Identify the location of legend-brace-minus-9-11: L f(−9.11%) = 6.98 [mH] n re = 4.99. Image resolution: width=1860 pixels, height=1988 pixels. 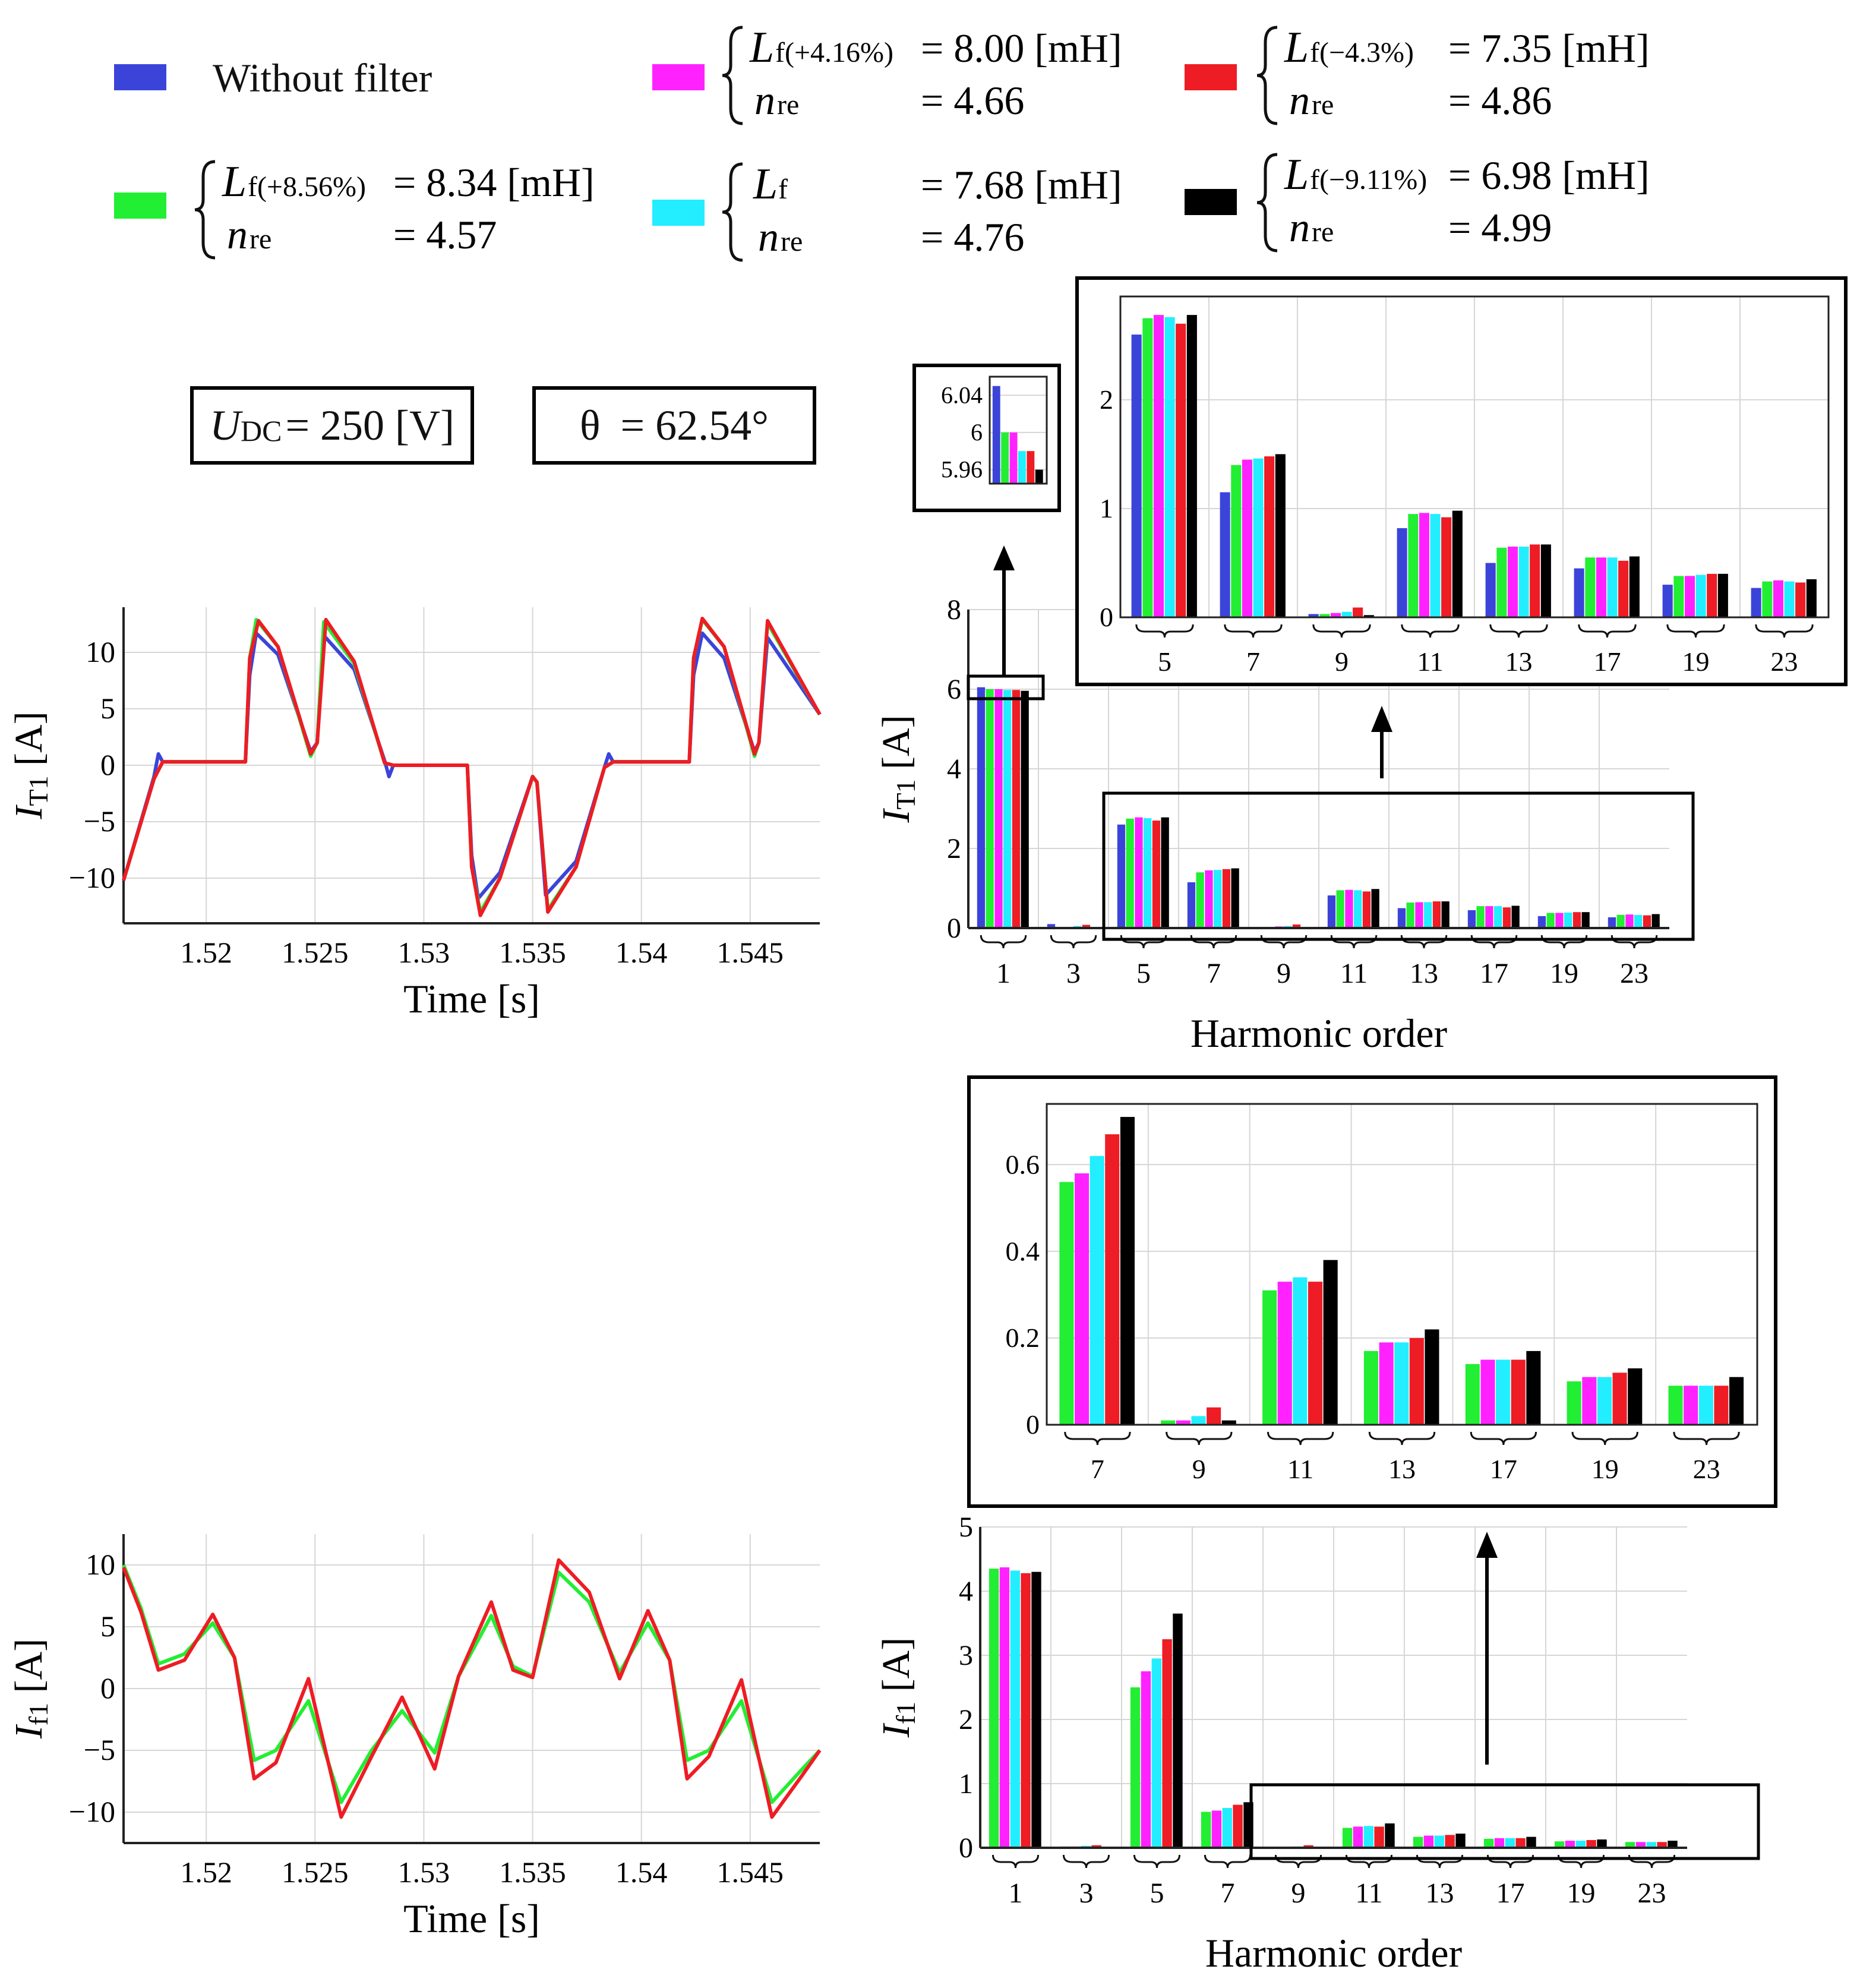
(1453, 201).